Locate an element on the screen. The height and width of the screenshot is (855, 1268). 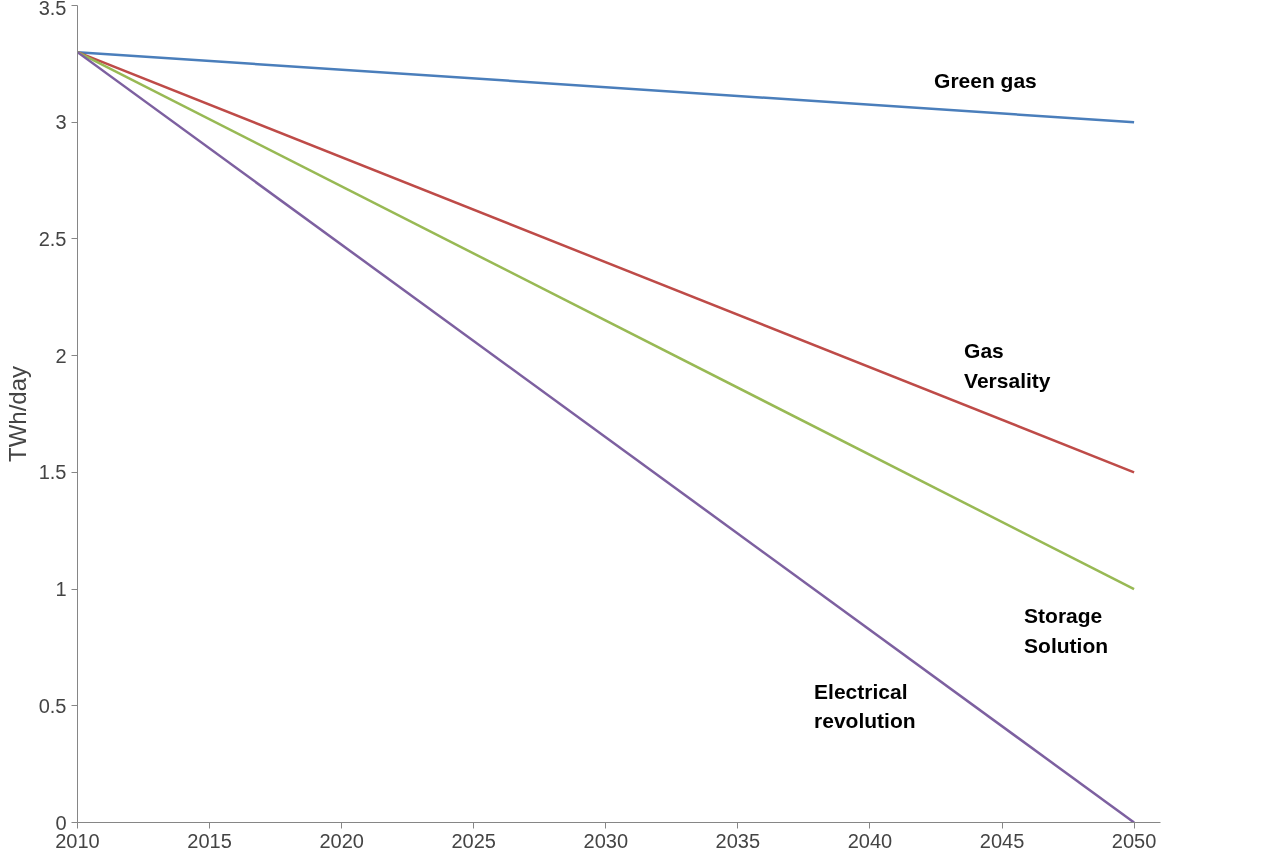
x-tick-label: 2050 is located at coordinates (1134, 840).